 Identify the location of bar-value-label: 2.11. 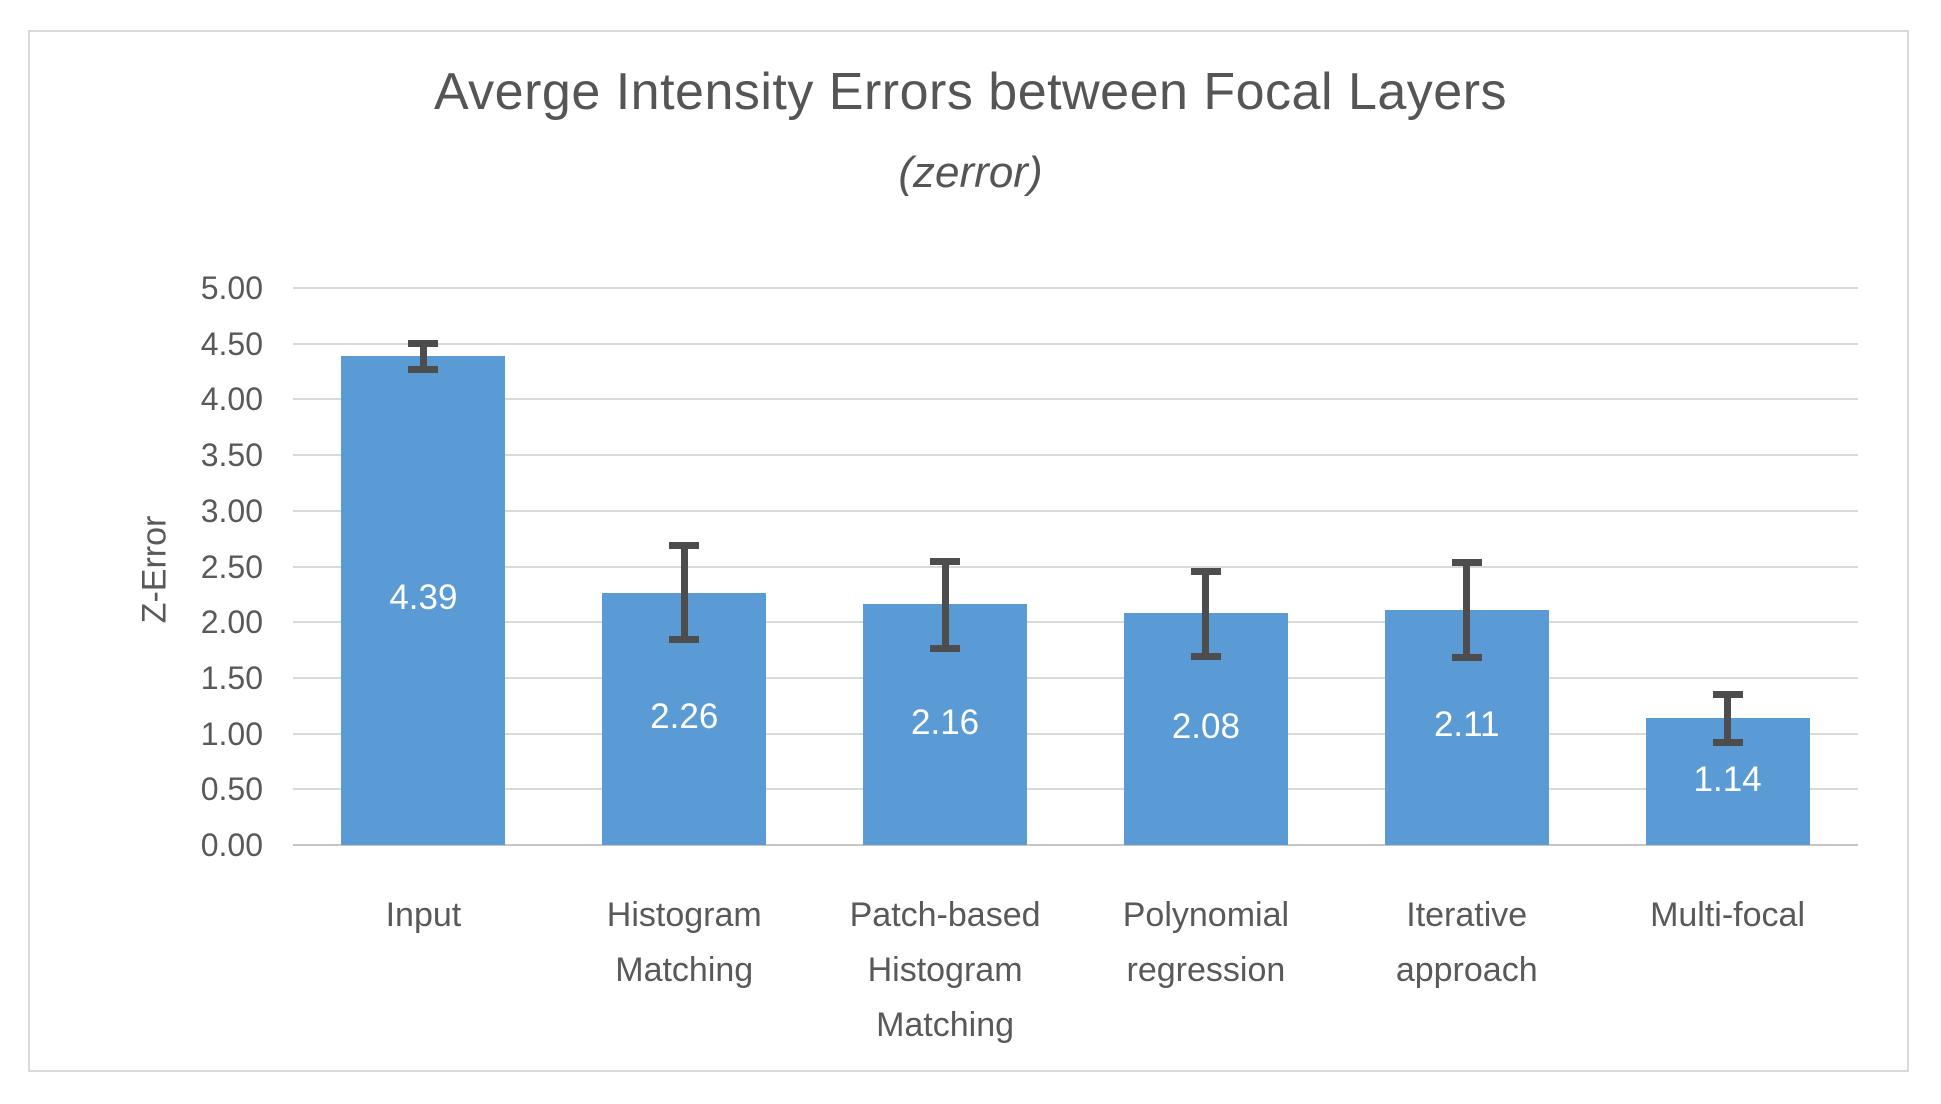
(1466, 725).